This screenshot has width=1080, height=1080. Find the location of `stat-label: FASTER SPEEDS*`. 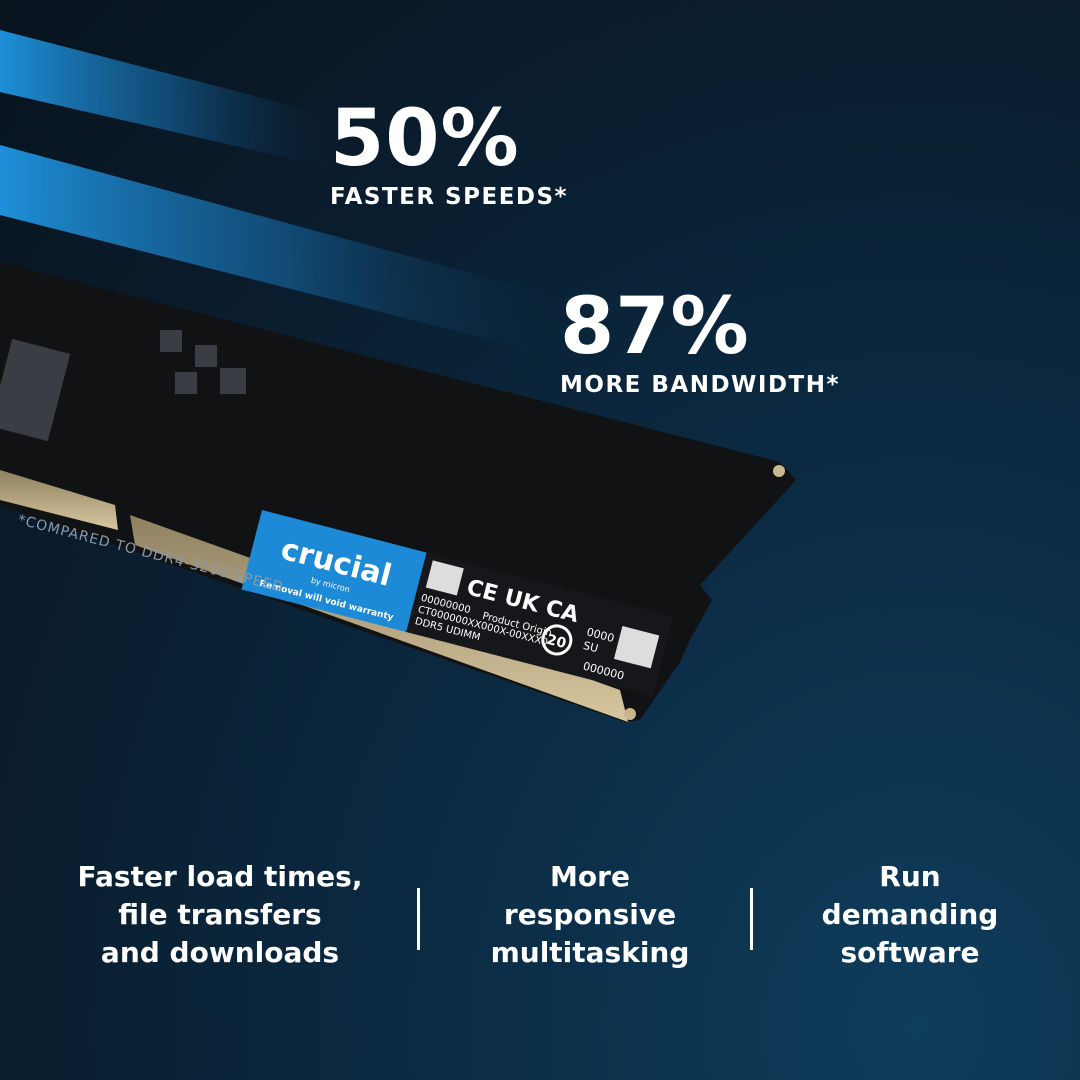

stat-label: FASTER SPEEDS* is located at coordinates (449, 197).